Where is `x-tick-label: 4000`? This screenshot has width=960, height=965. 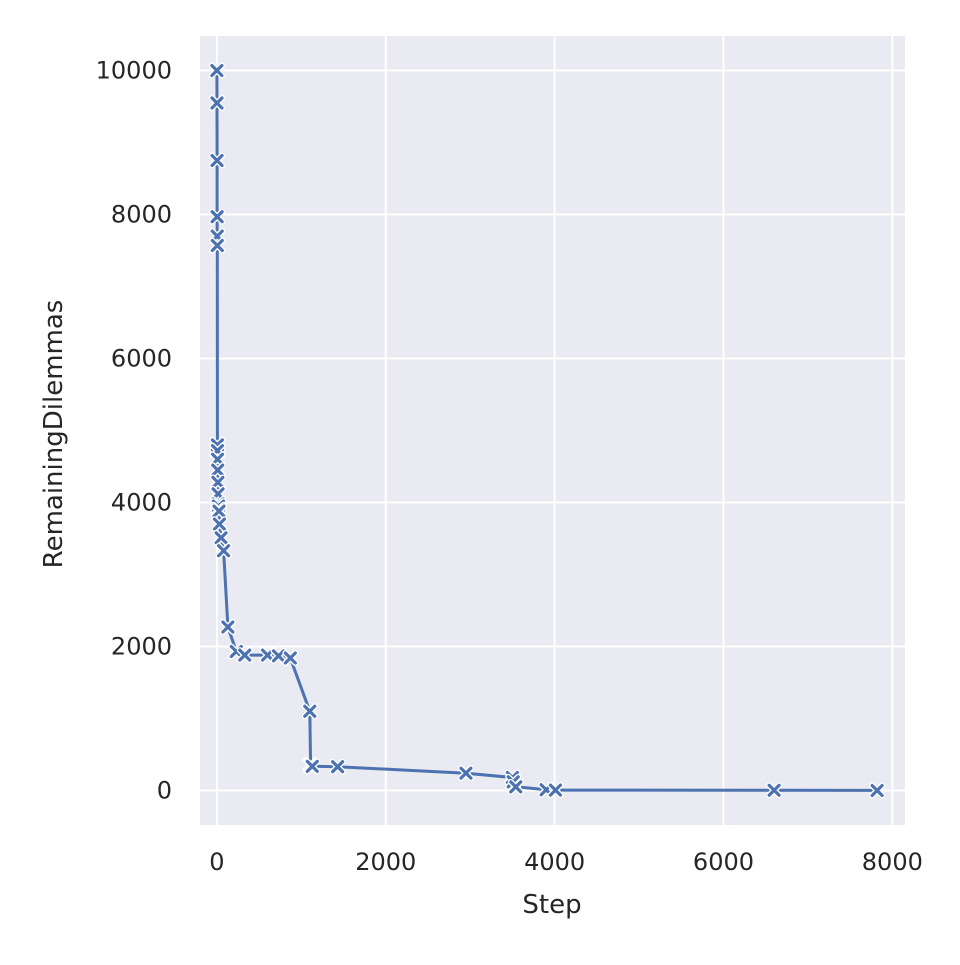 x-tick-label: 4000 is located at coordinates (554, 862).